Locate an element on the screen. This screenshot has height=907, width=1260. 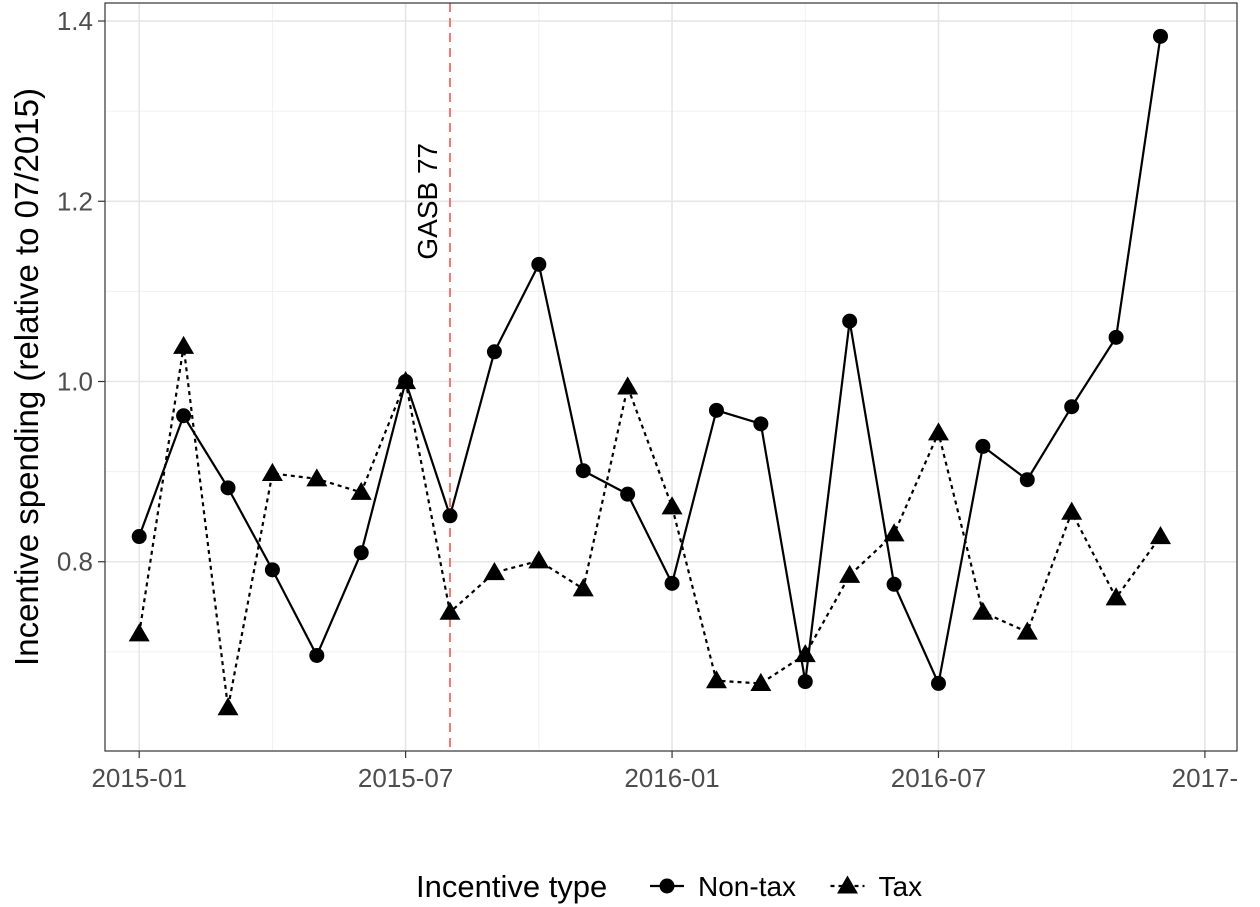
x-tick-label: 2016-01 is located at coordinates (671, 778).